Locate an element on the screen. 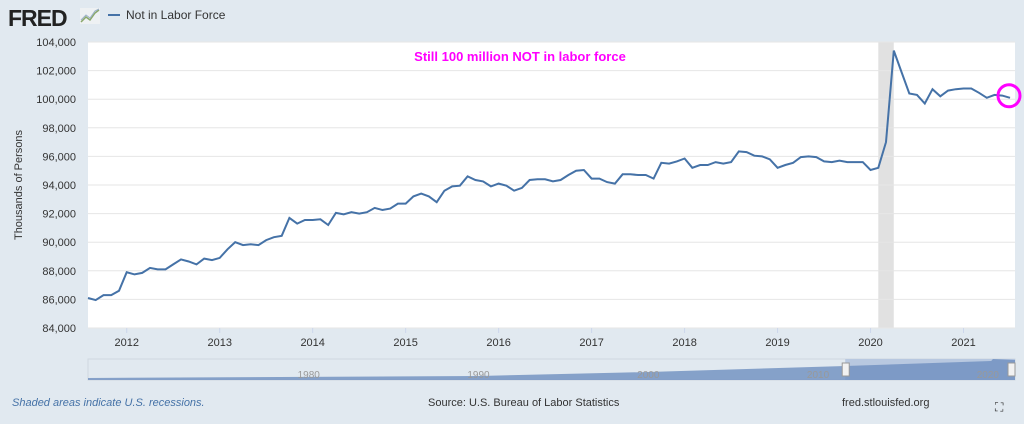 This screenshot has height=424, width=1024. recession-note: Shaded areas indicate U.S. recessions. is located at coordinates (108, 403).